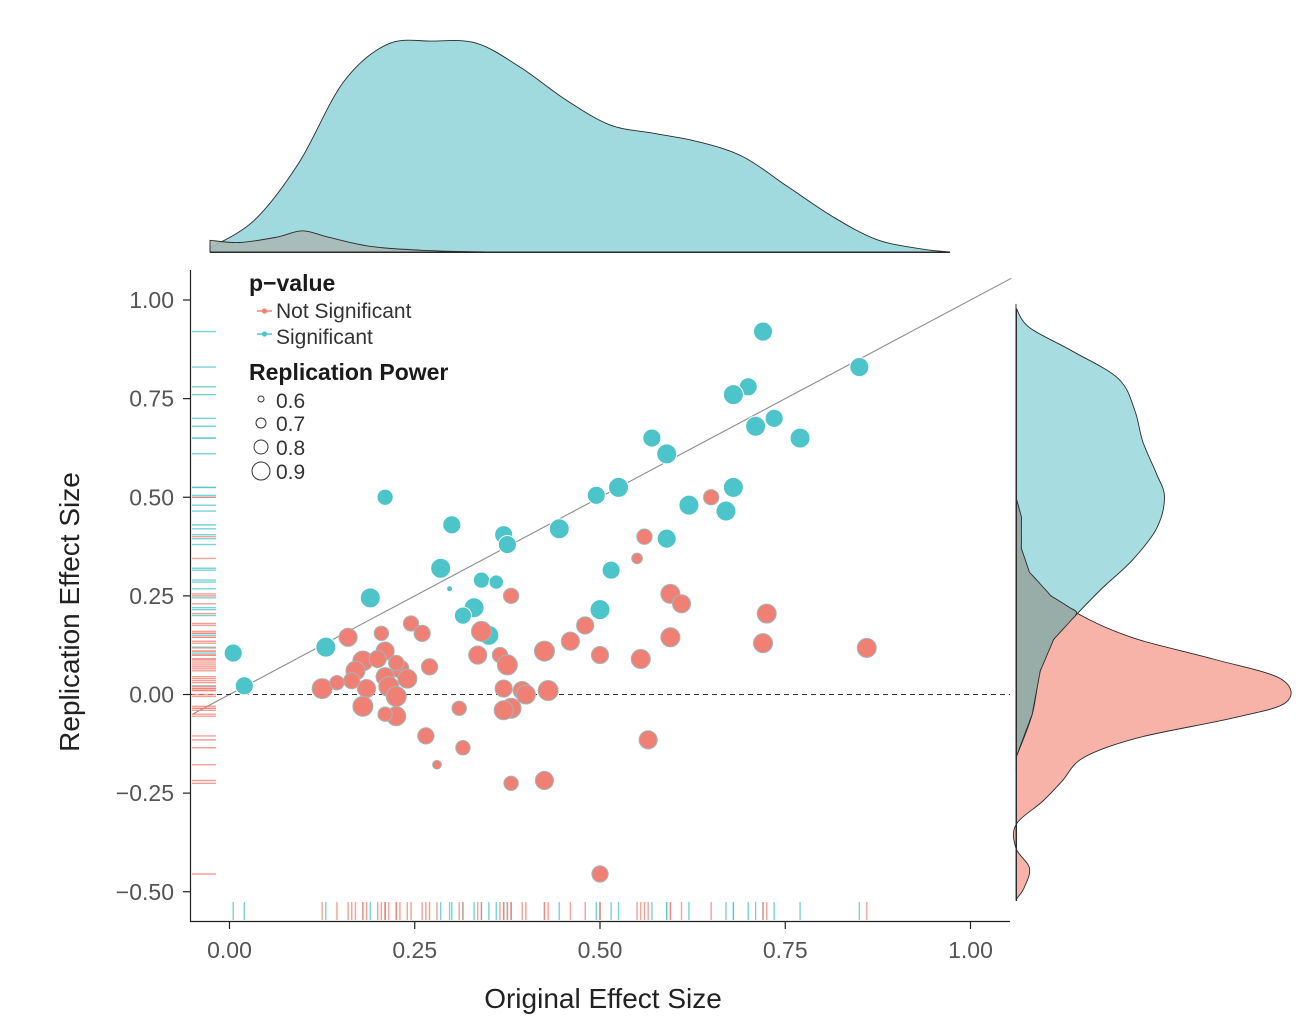  Describe the element at coordinates (264, 334) in the screenshot. I see `legend-key-dot-significant` at that location.